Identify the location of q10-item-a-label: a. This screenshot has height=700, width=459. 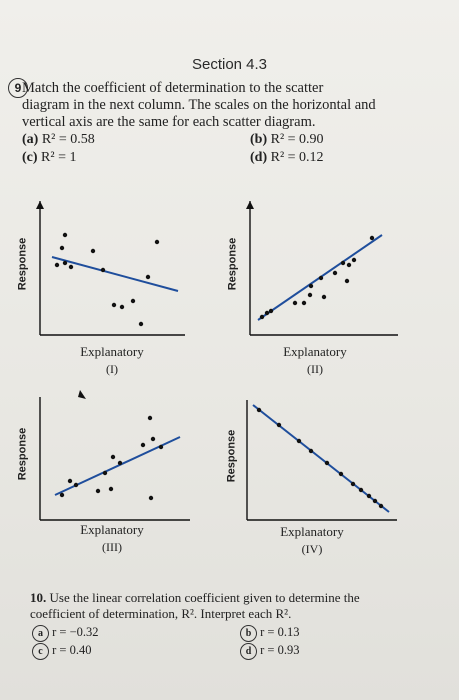
(40, 633).